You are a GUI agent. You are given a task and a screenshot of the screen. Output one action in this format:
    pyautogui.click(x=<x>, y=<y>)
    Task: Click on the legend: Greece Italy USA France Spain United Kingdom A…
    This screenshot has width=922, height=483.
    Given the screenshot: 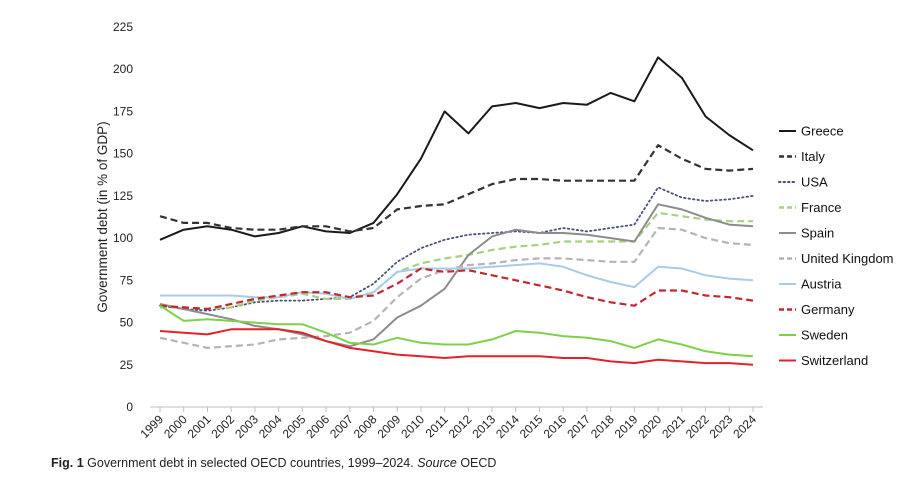 What is the action you would take?
    pyautogui.click(x=836, y=246)
    